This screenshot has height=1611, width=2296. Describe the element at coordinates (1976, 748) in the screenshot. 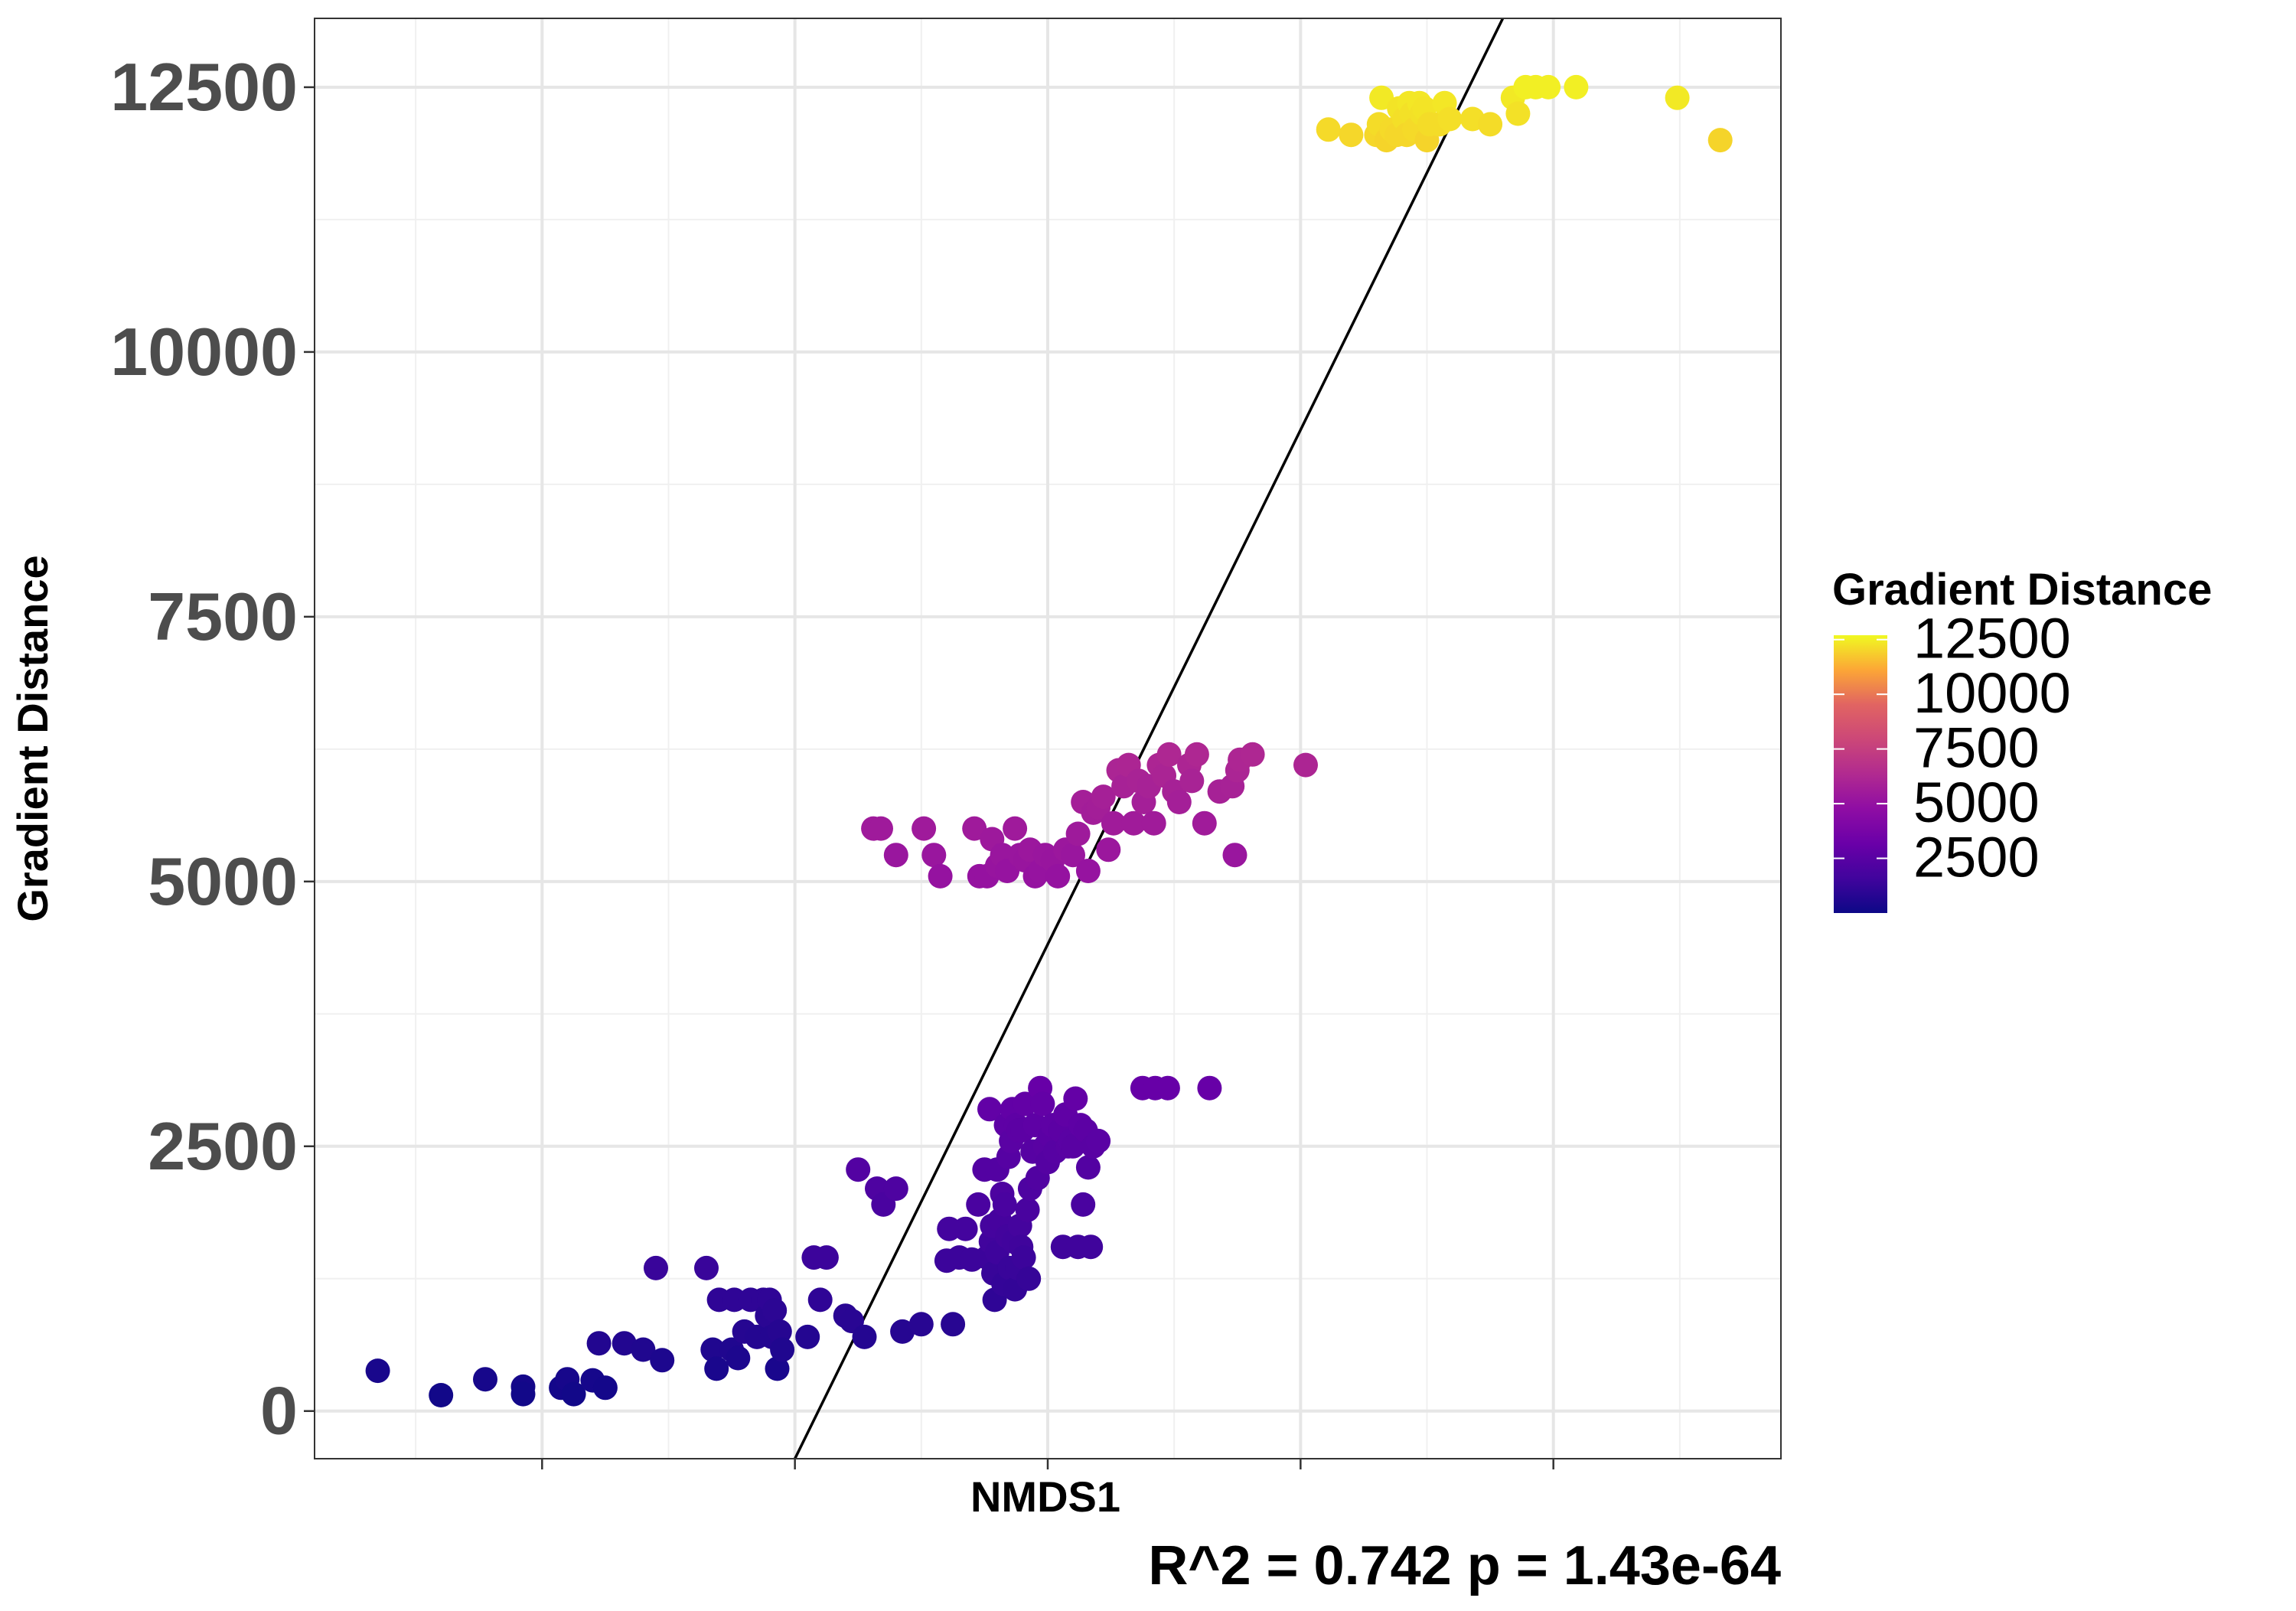

I see `colorbar-label: 7500` at that location.